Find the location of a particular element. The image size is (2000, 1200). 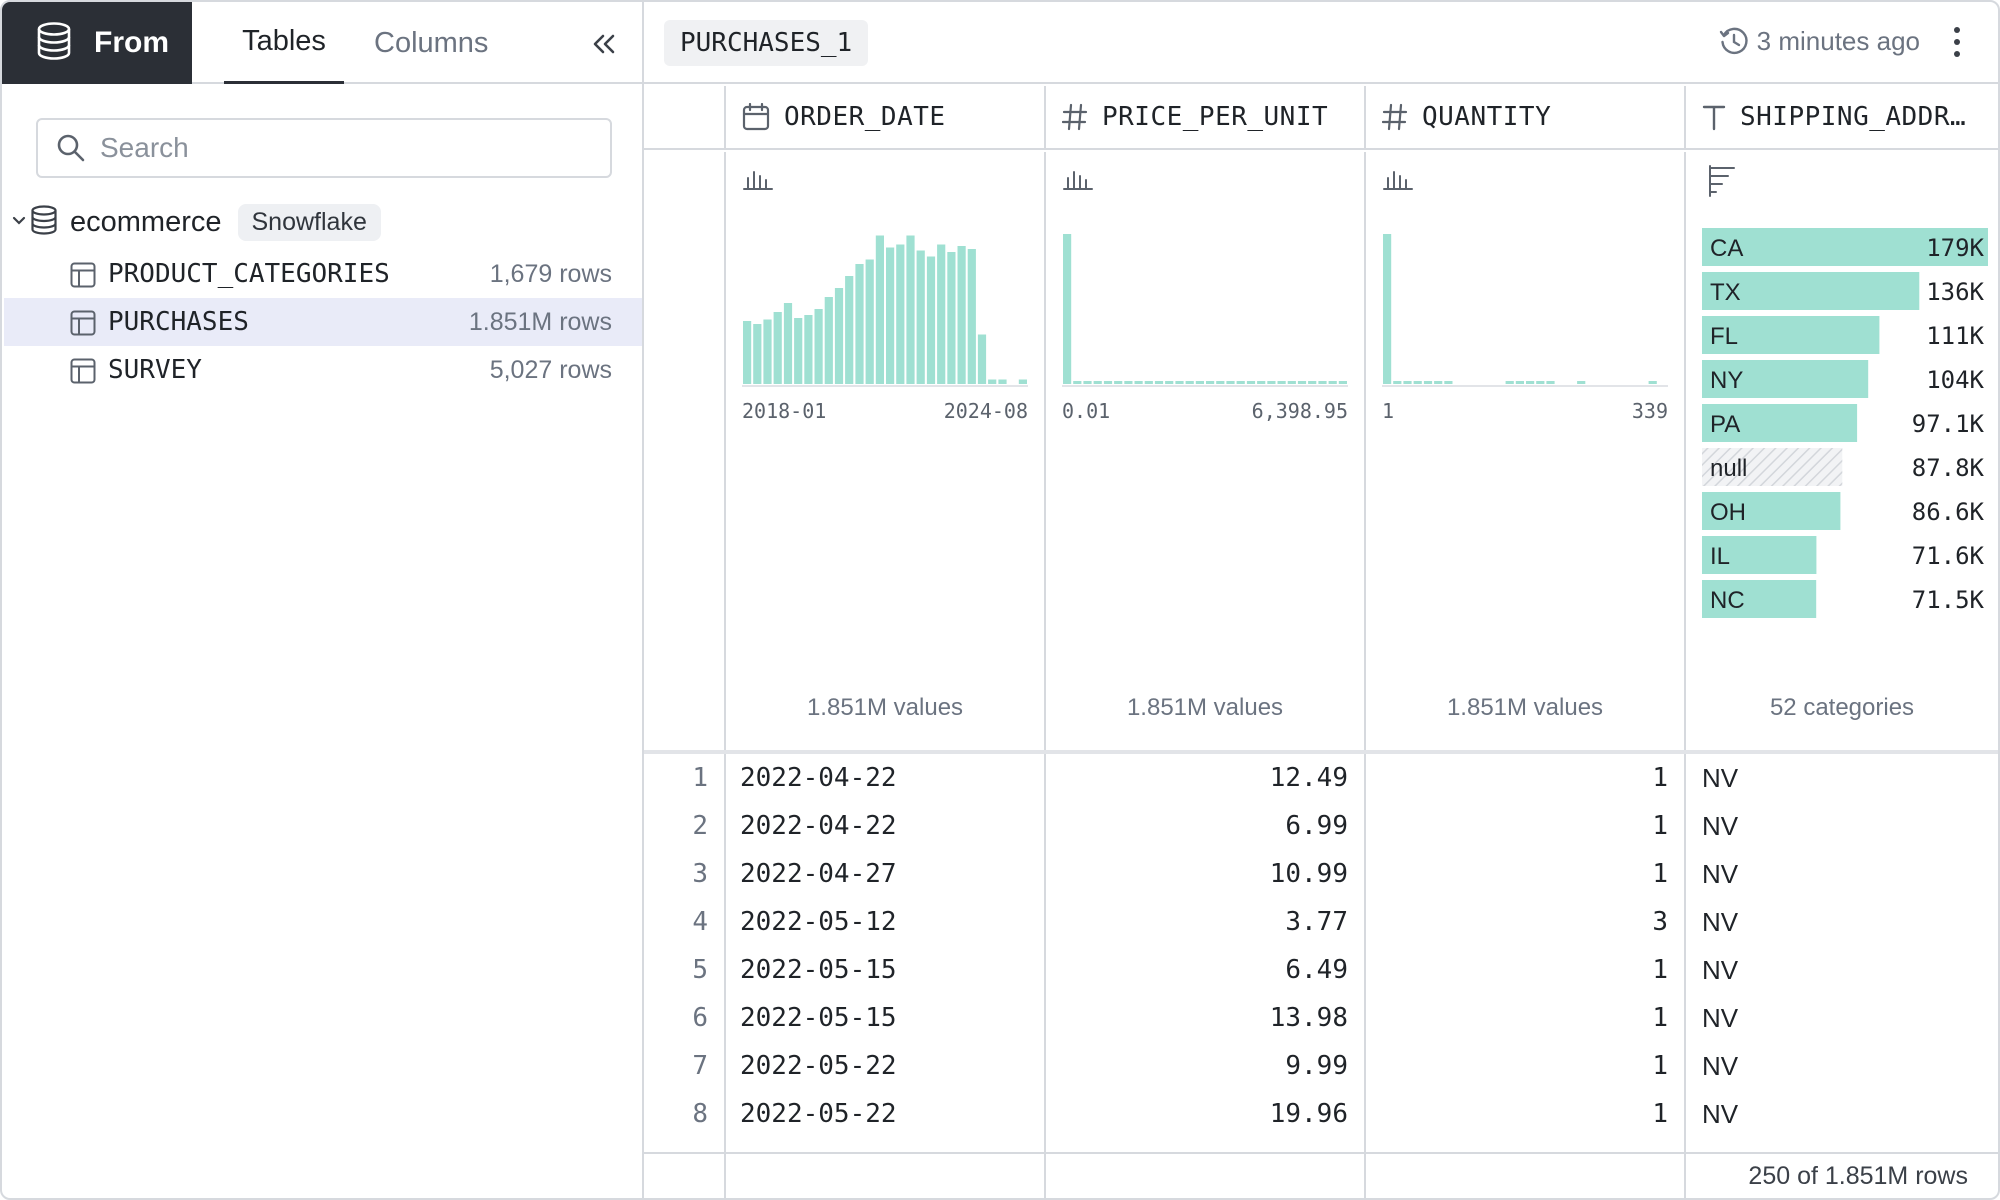

category-value: 87.8K is located at coordinates (1948, 468).